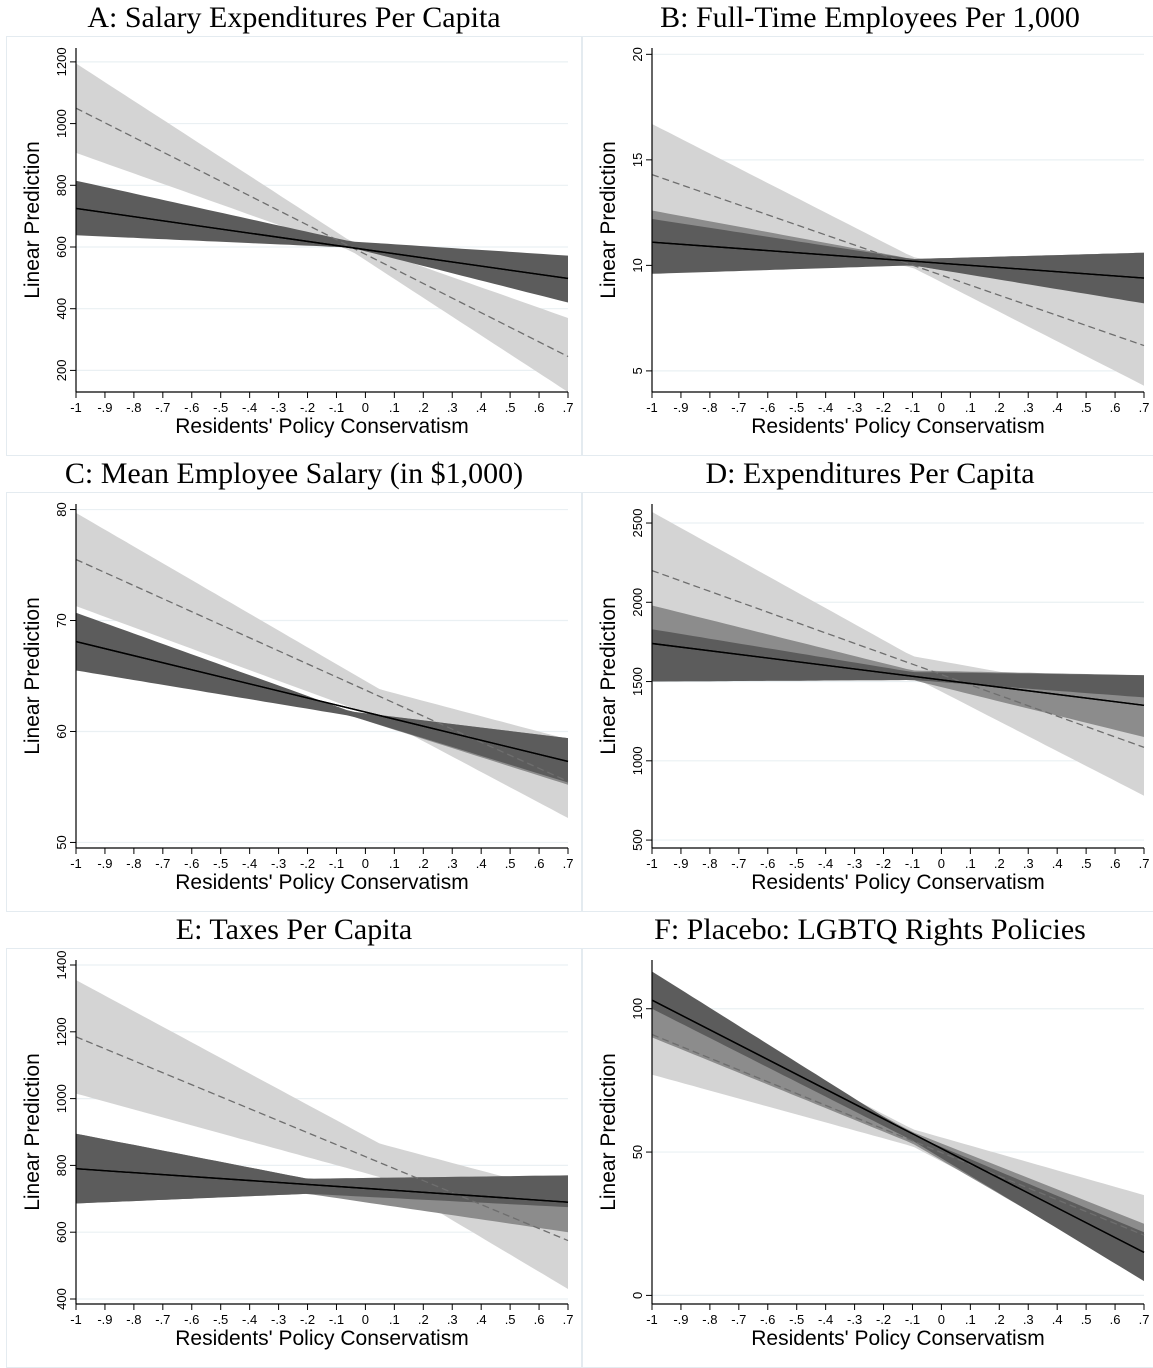 The image size is (1153, 1368). Describe the element at coordinates (637, 840) in the screenshot. I see `y-tick-label: 500` at that location.